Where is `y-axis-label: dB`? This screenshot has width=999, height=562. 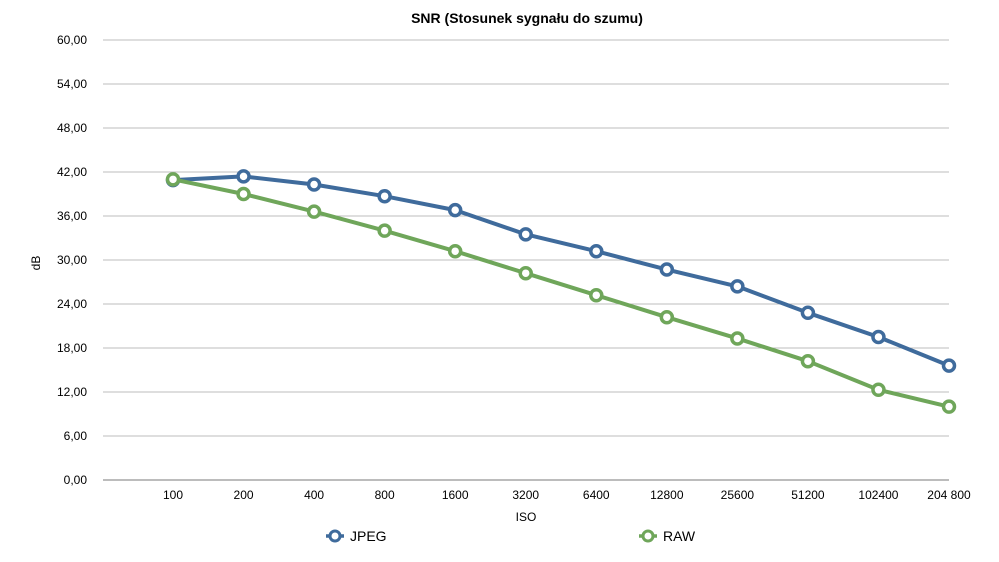
y-axis-label: dB is located at coordinates (36, 263).